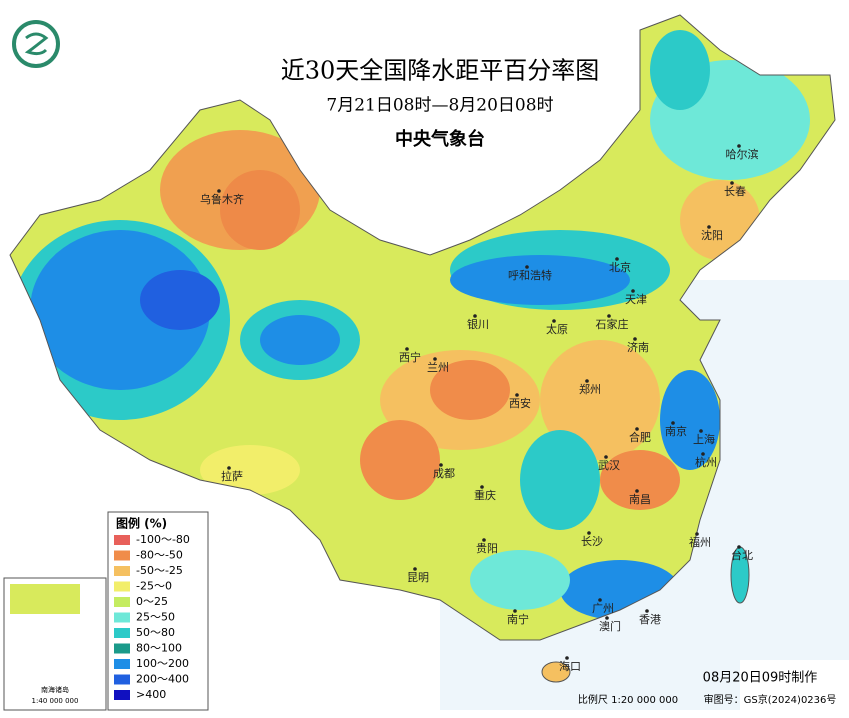 Image resolution: width=849 pixels, height=718 pixels. What do you see at coordinates (418, 577) in the screenshot?
I see `city-label: 昆明` at bounding box center [418, 577].